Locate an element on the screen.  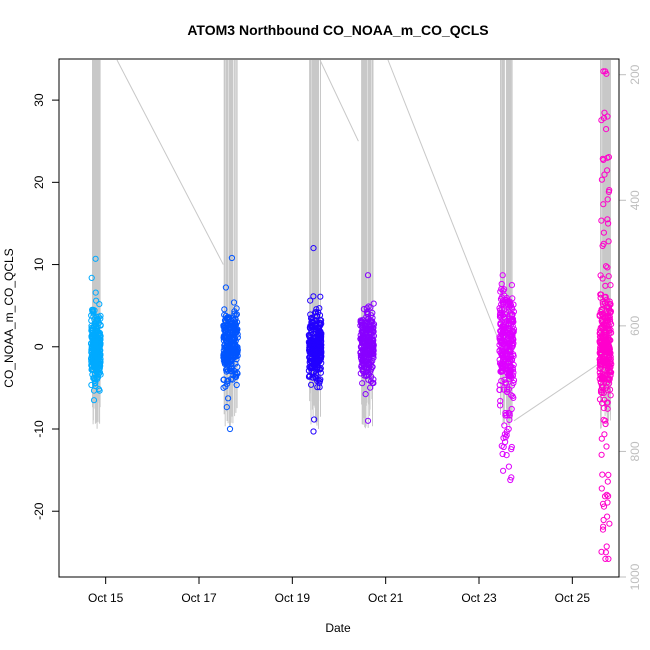
x-tick-label: Oct 25 is located at coordinates (573, 598).